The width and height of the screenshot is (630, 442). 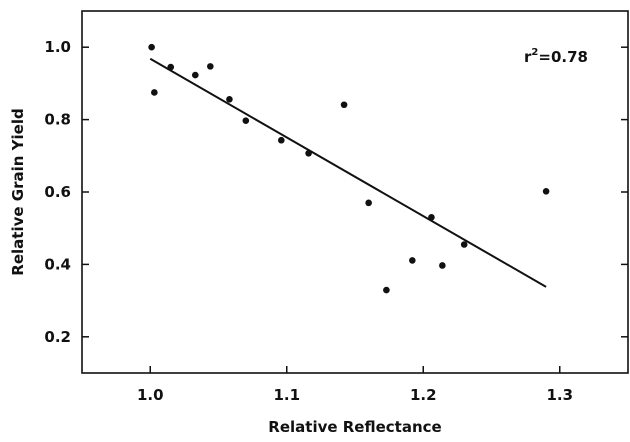 I want to click on annotation-prefix: r, so click(x=528, y=57).